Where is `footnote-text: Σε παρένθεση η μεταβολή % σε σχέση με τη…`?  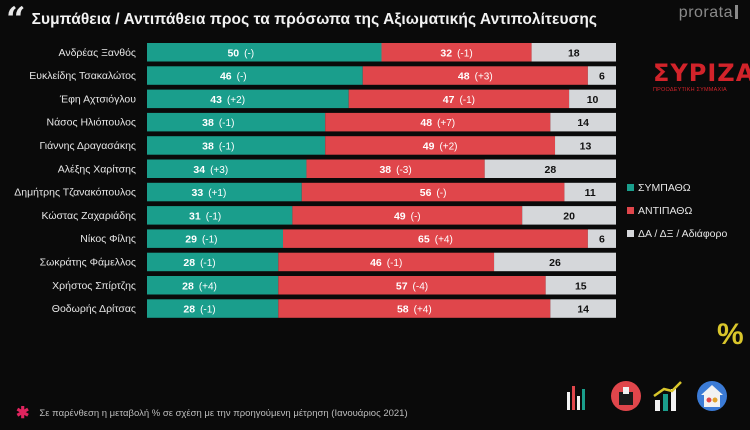
footnote-text: Σε παρένθεση η μεταβολή % σε σχέση με τη… is located at coordinates (223, 413).